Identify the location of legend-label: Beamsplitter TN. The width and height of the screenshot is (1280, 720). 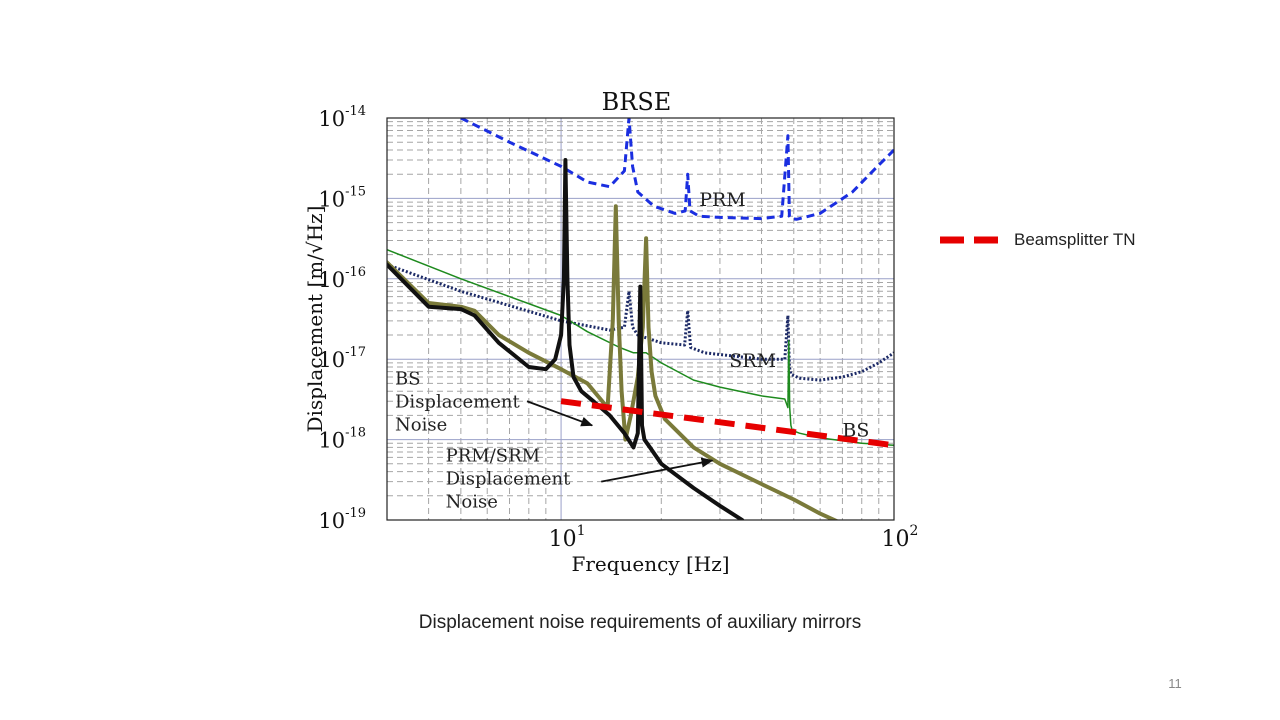
(1075, 239).